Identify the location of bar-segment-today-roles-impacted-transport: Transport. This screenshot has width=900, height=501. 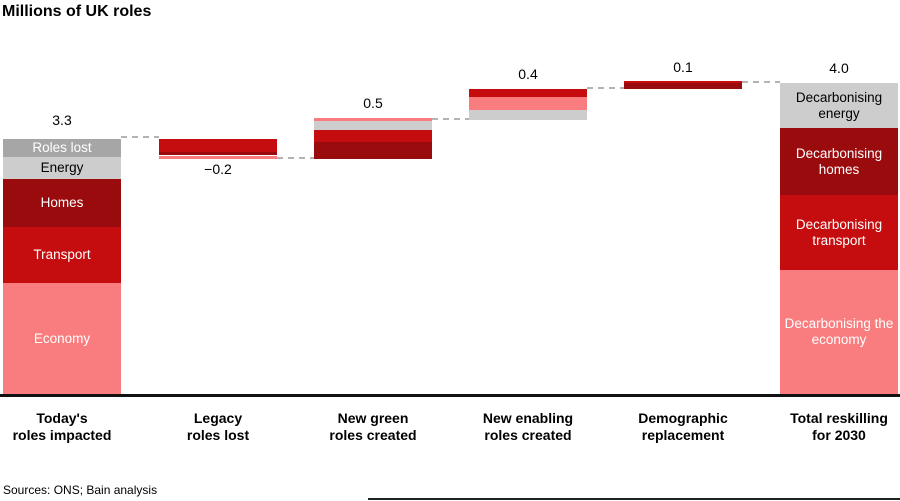
(62, 255).